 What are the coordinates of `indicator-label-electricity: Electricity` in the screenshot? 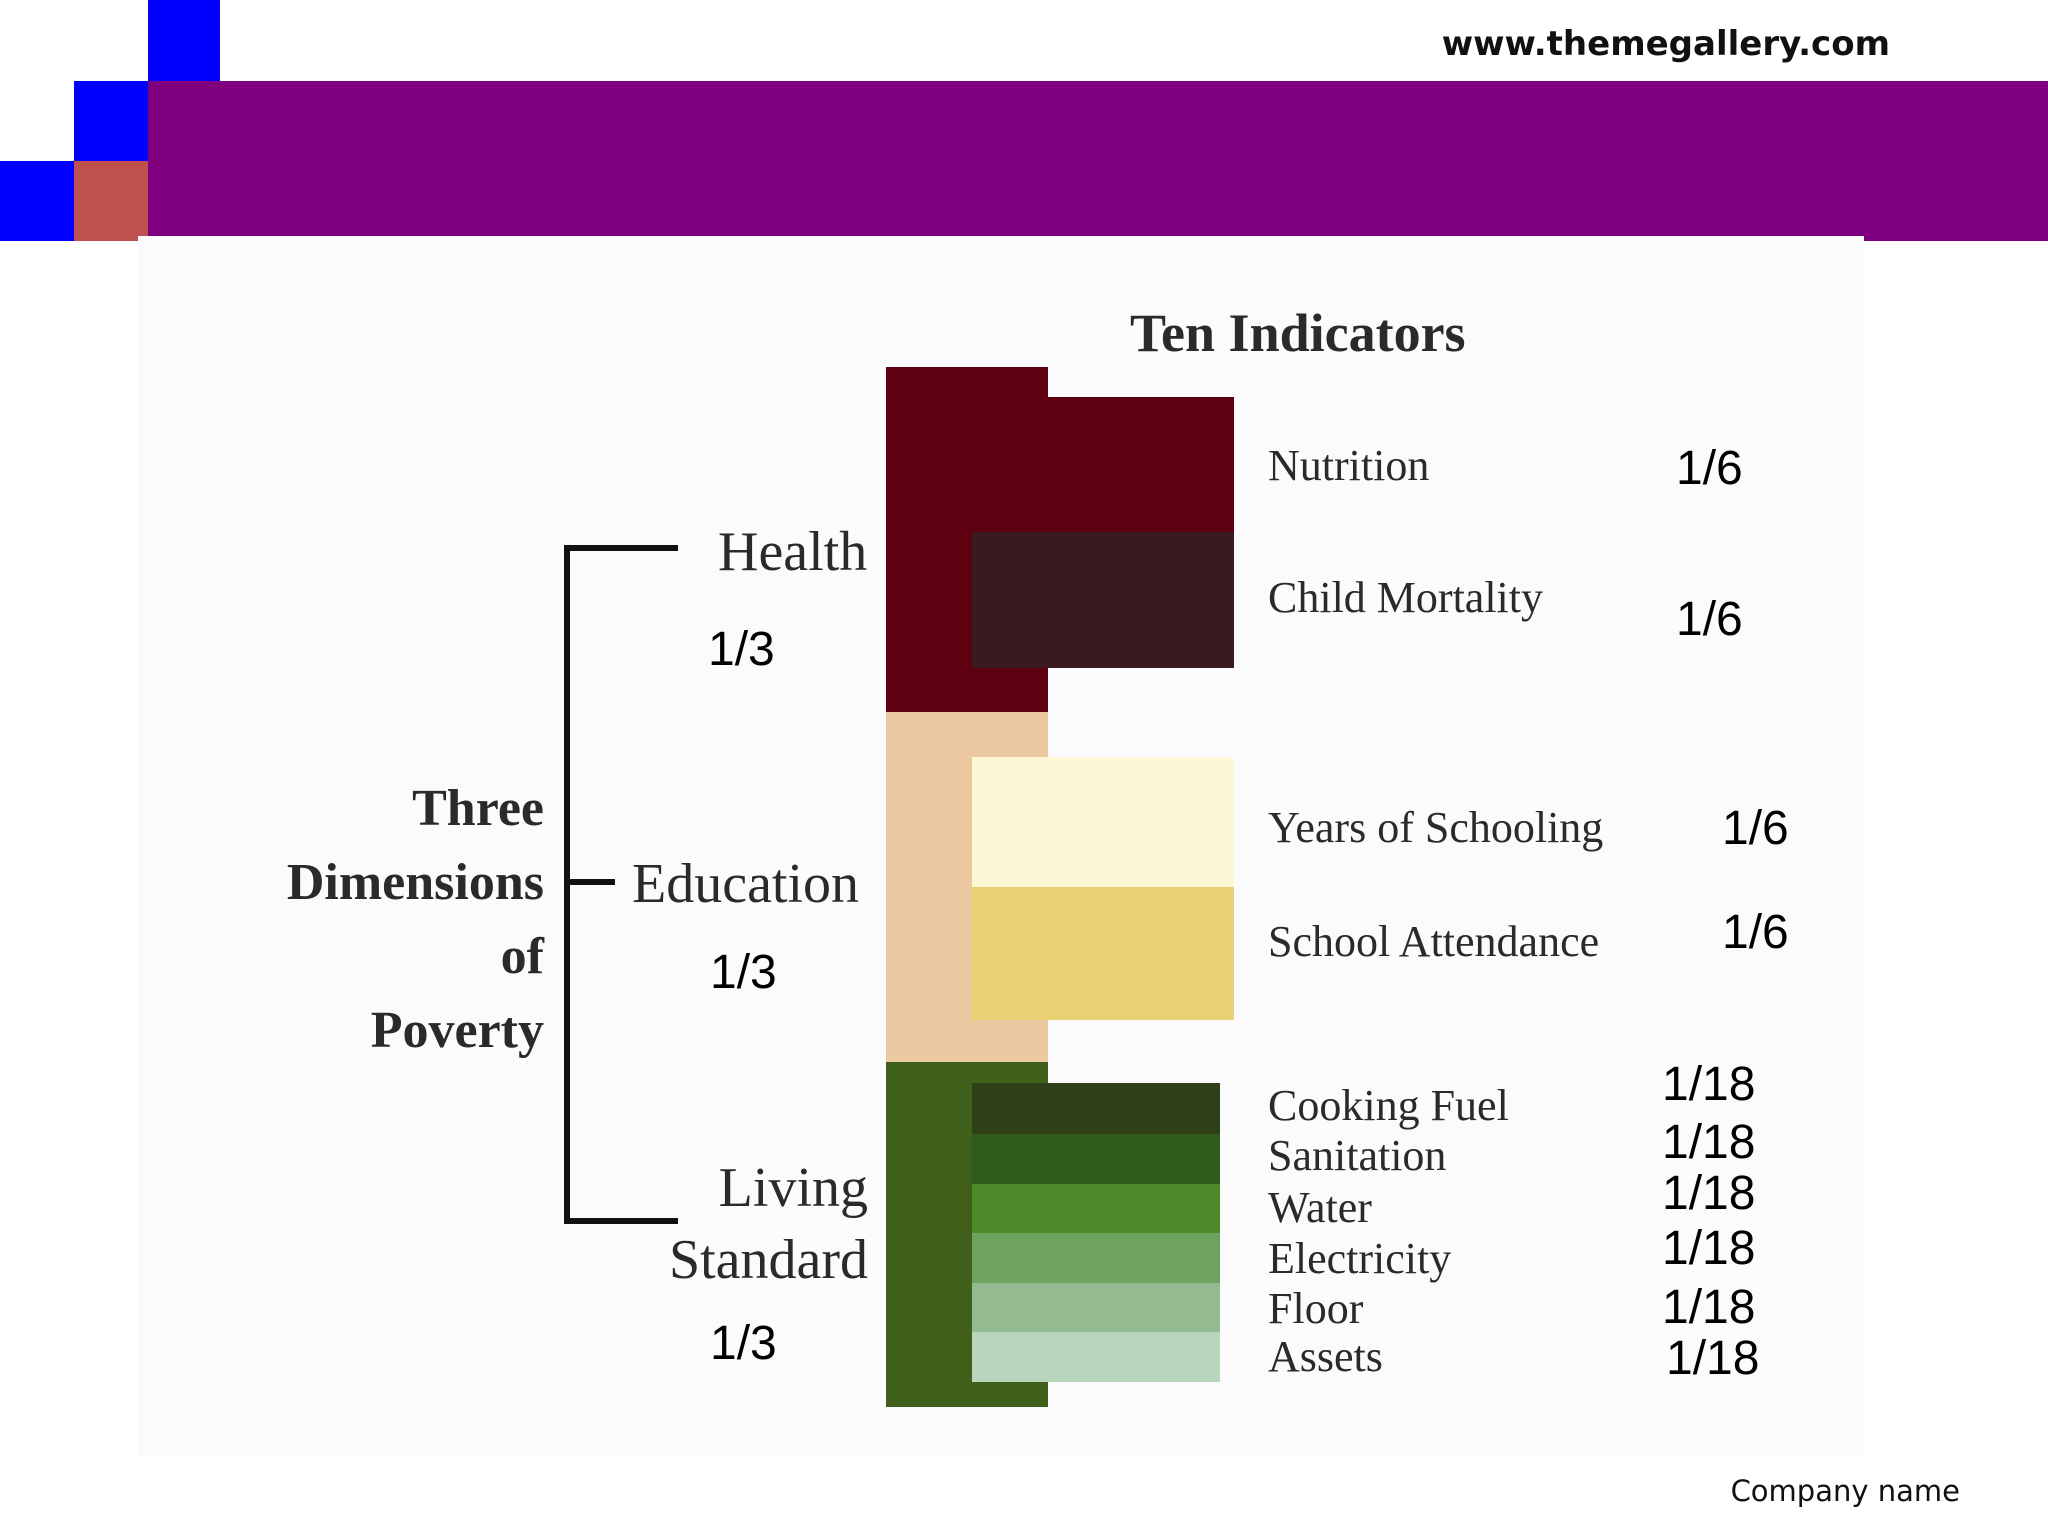 It's located at (1360, 1258).